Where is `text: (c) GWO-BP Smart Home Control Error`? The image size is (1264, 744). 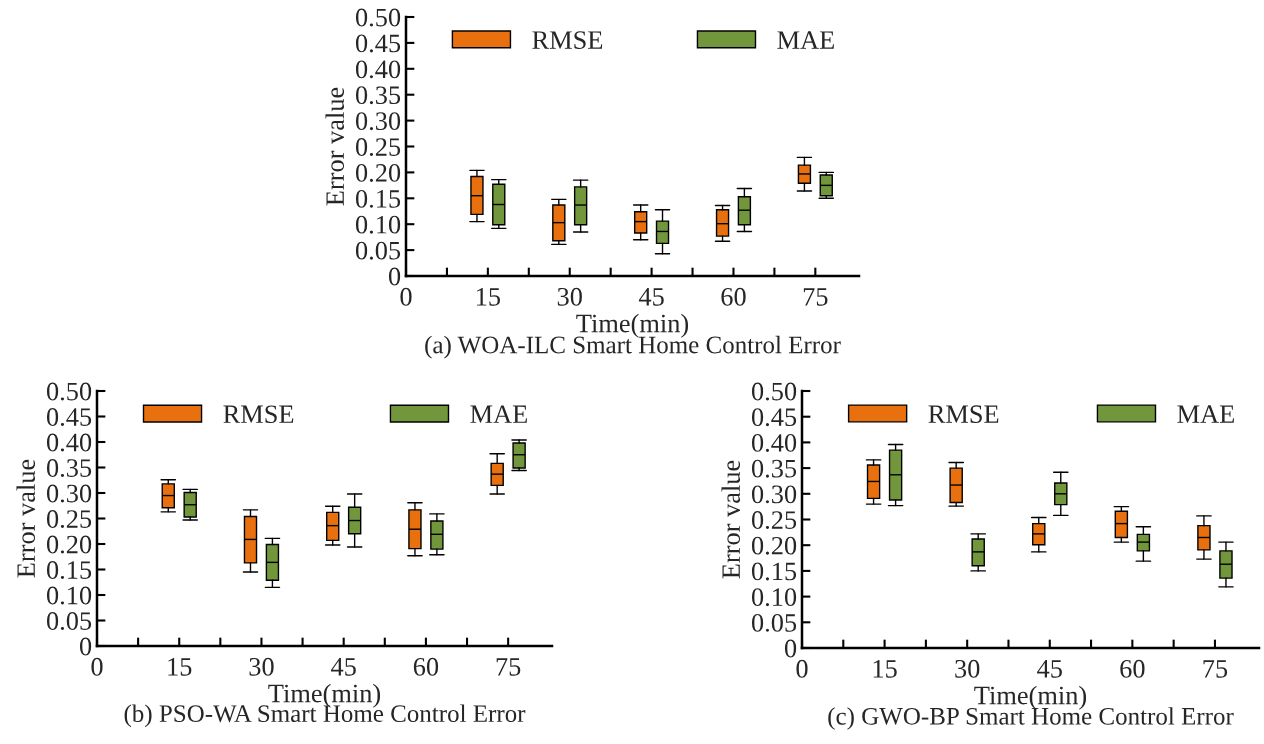
text: (c) GWO-BP Smart Home Control Error is located at coordinates (1031, 718).